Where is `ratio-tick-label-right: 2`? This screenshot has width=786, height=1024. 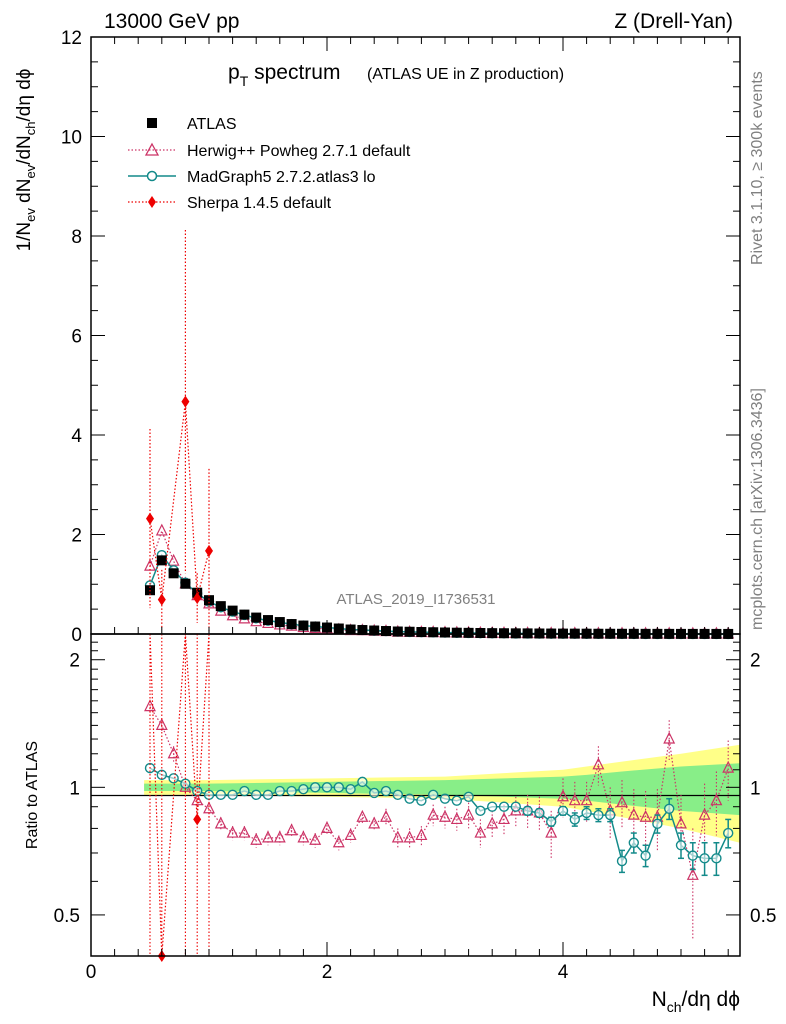 ratio-tick-label-right: 2 is located at coordinates (755, 661).